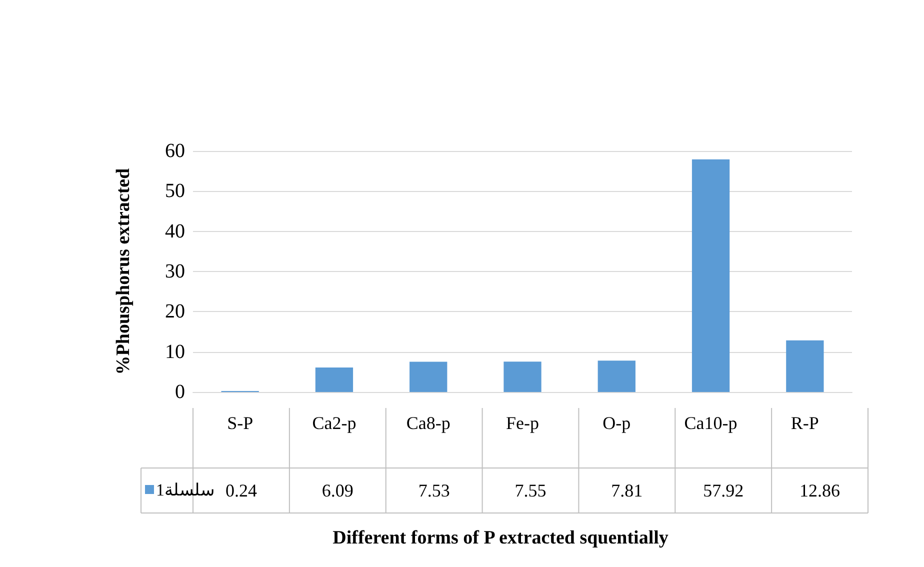 The image size is (924, 567). I want to click on y-tick-label: 10, so click(175, 351).